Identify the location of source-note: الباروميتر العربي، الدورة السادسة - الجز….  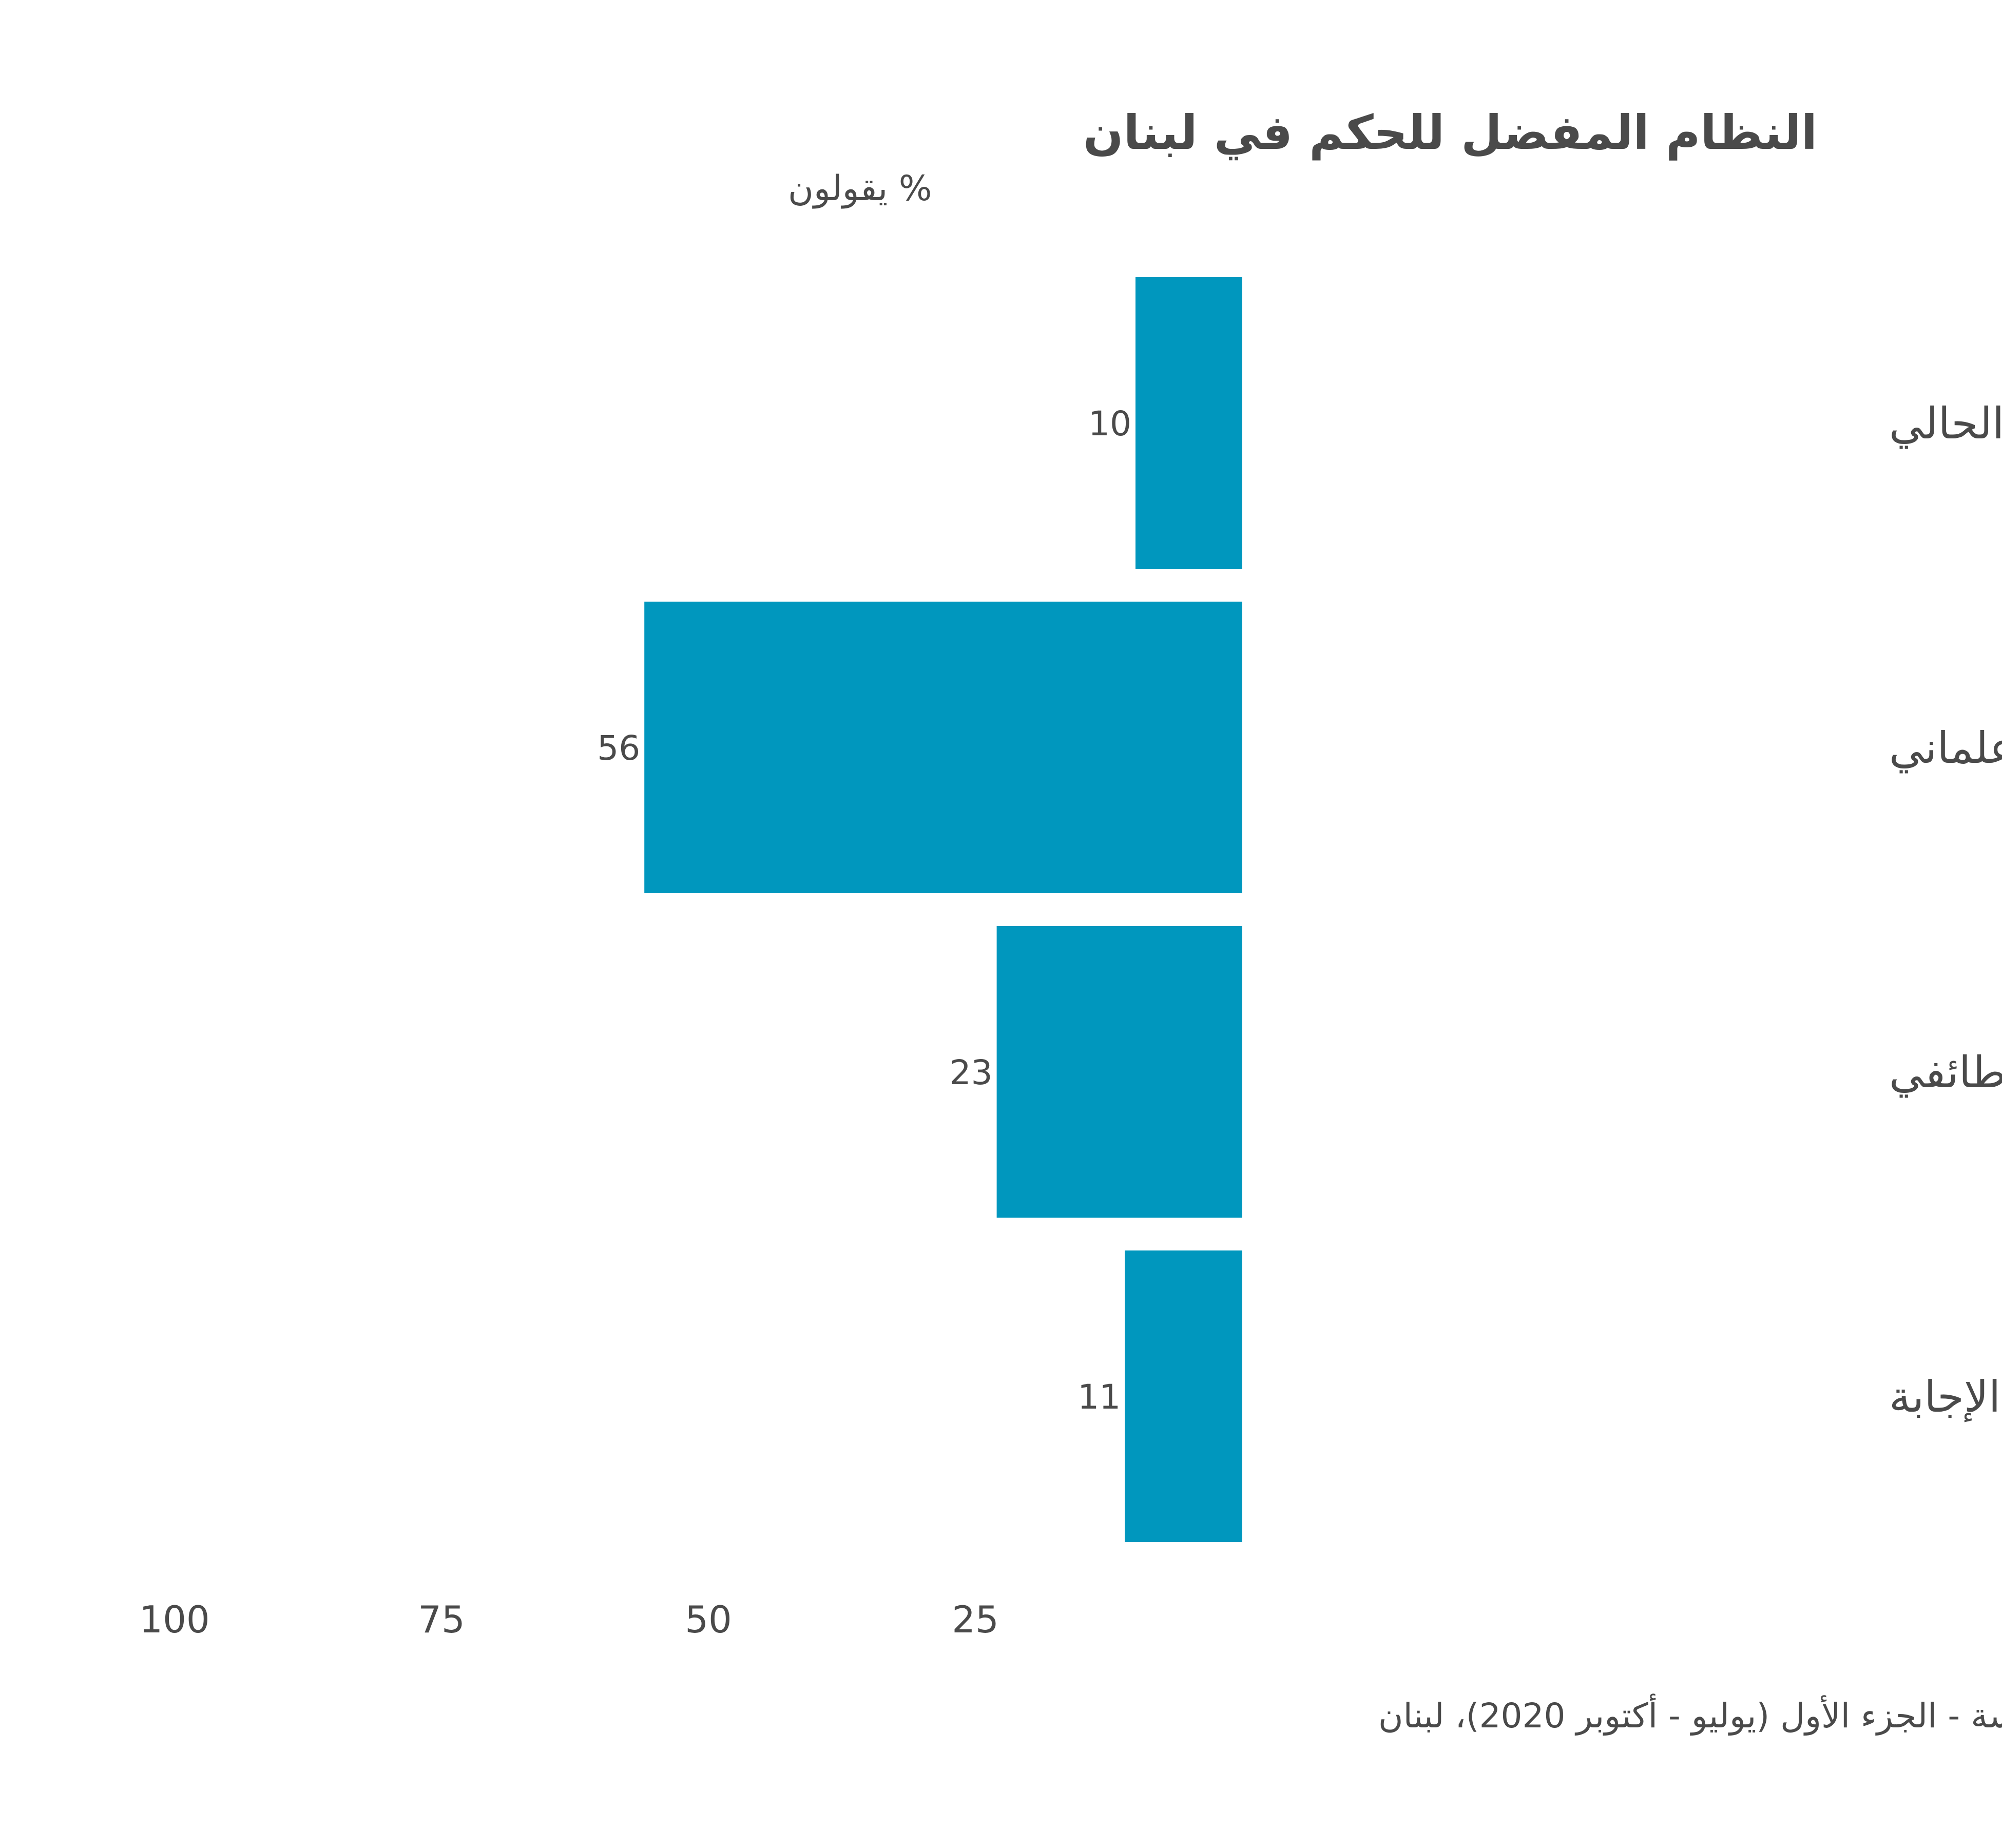
(1690, 1714).